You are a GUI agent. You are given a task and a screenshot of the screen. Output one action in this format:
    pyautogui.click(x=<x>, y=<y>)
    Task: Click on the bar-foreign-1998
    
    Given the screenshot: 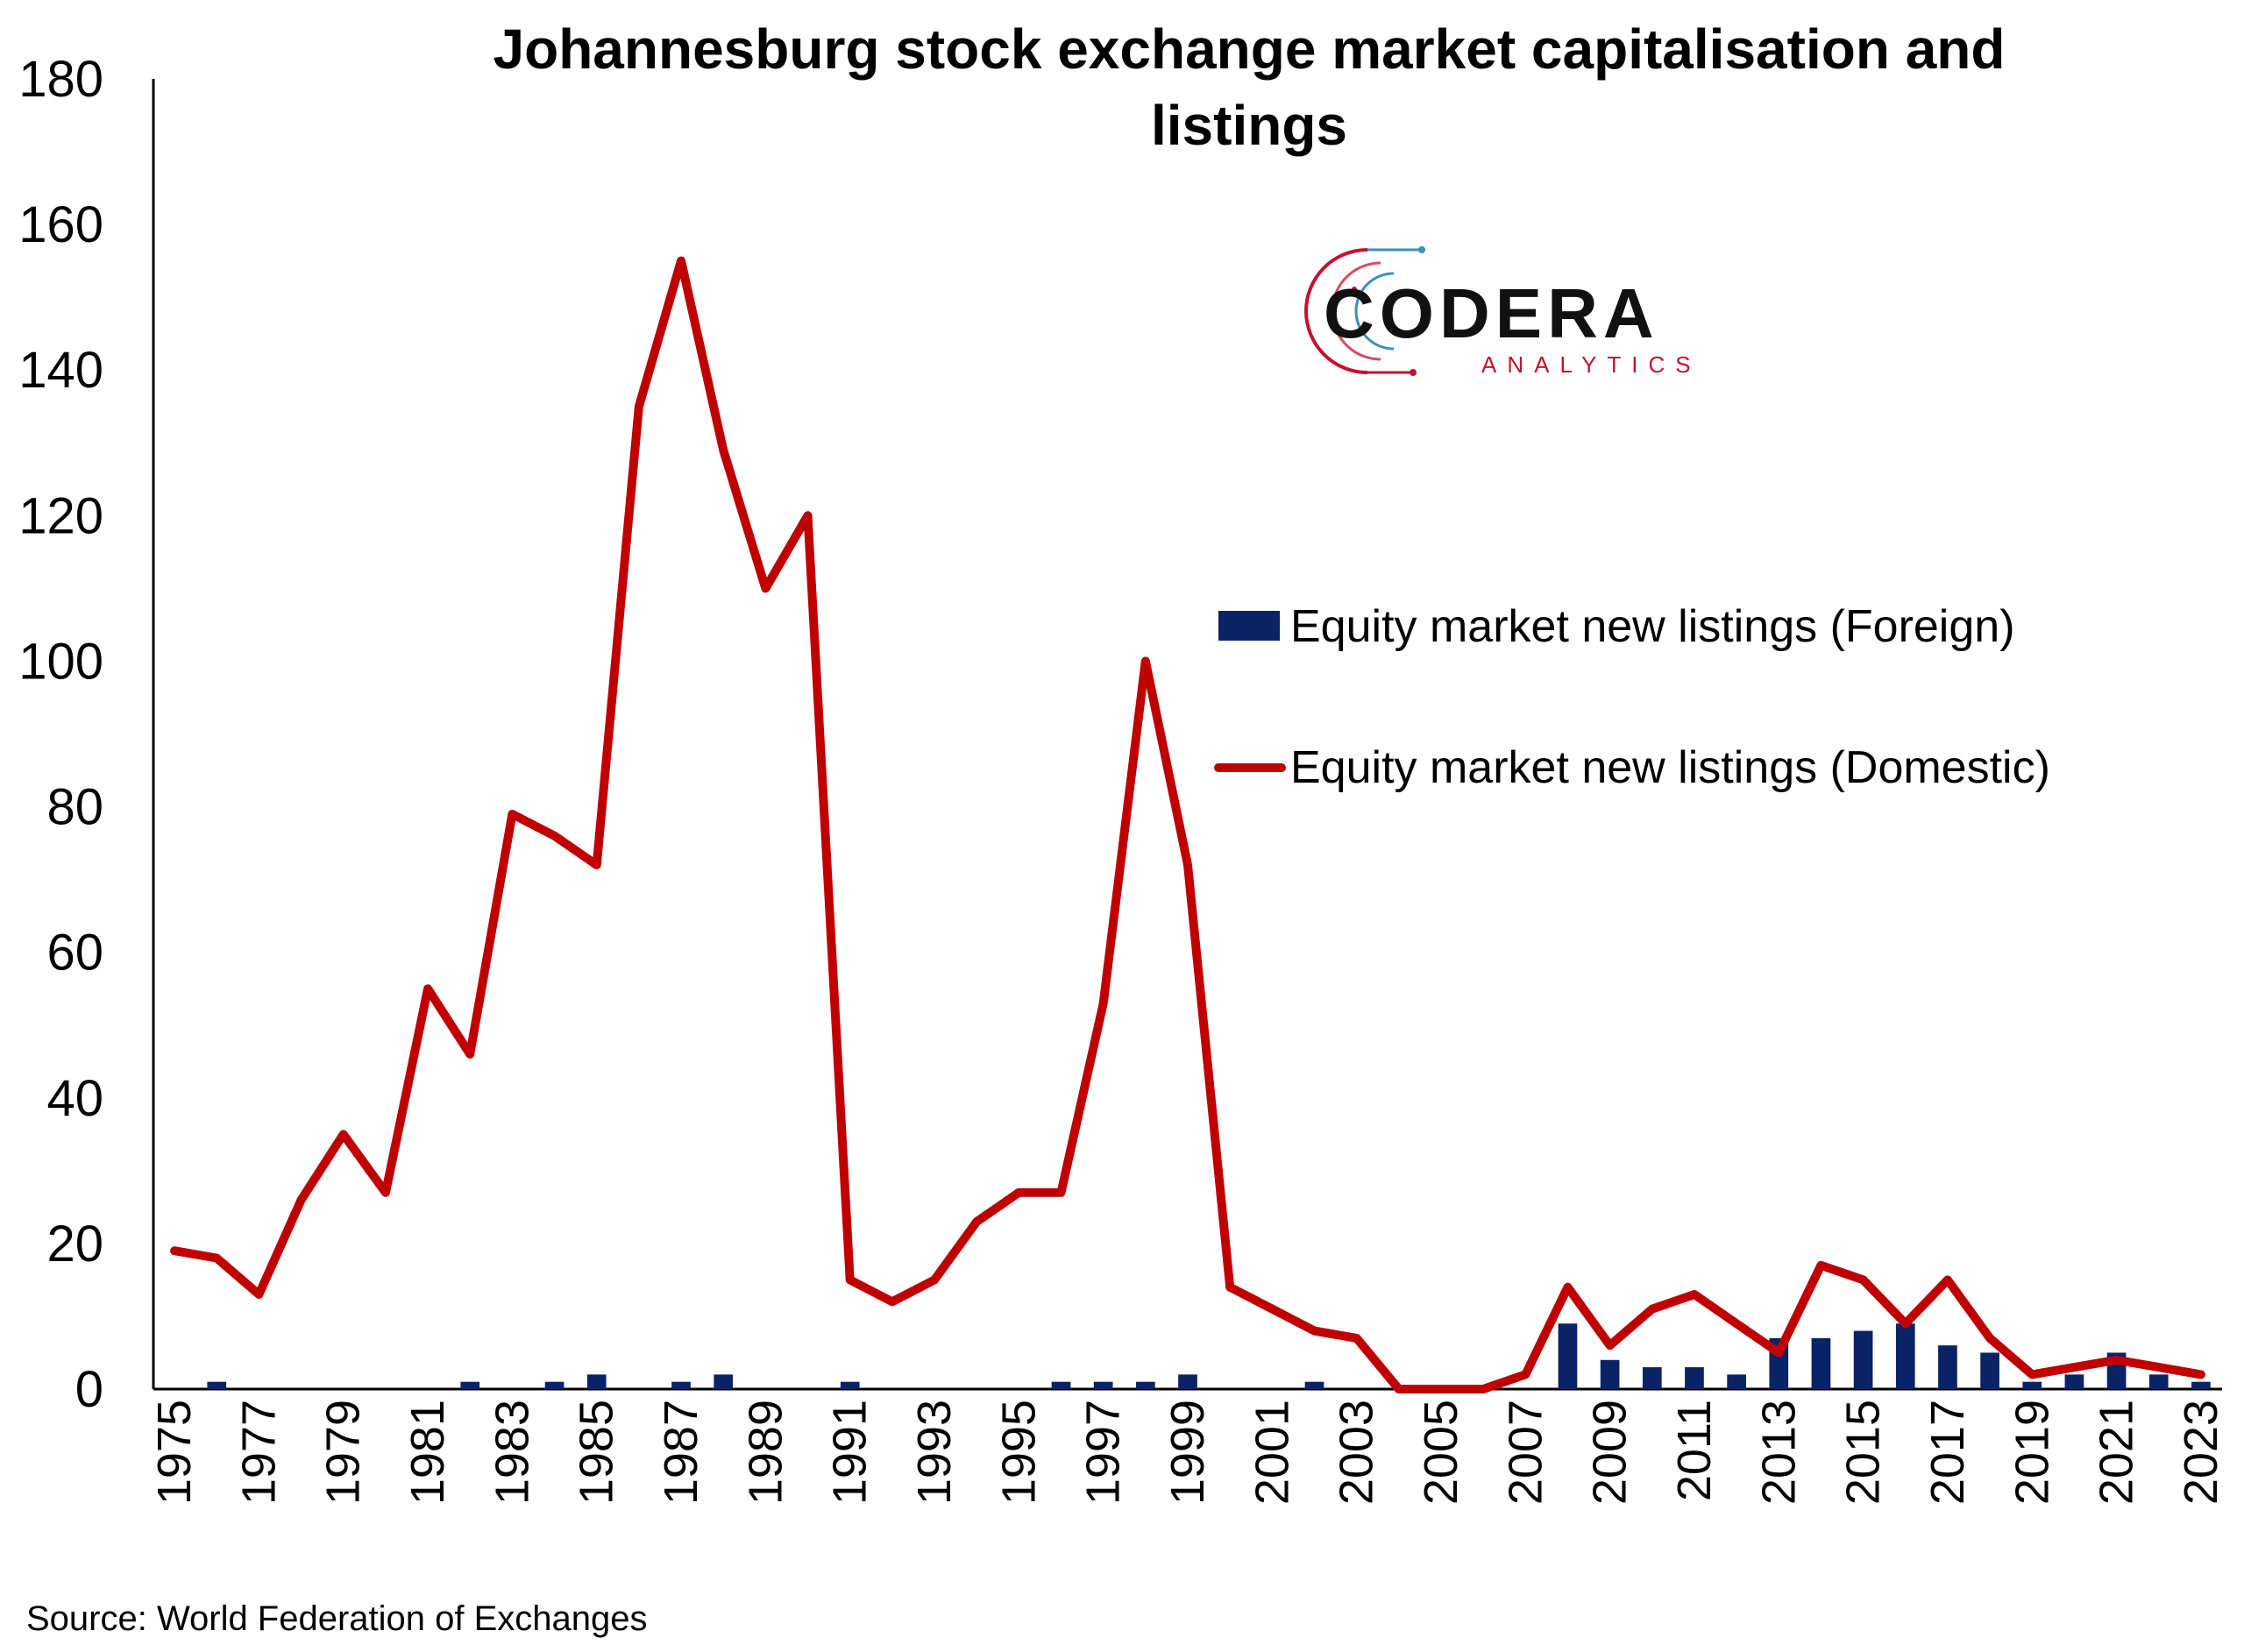 What is the action you would take?
    pyautogui.click(x=1145, y=1385)
    